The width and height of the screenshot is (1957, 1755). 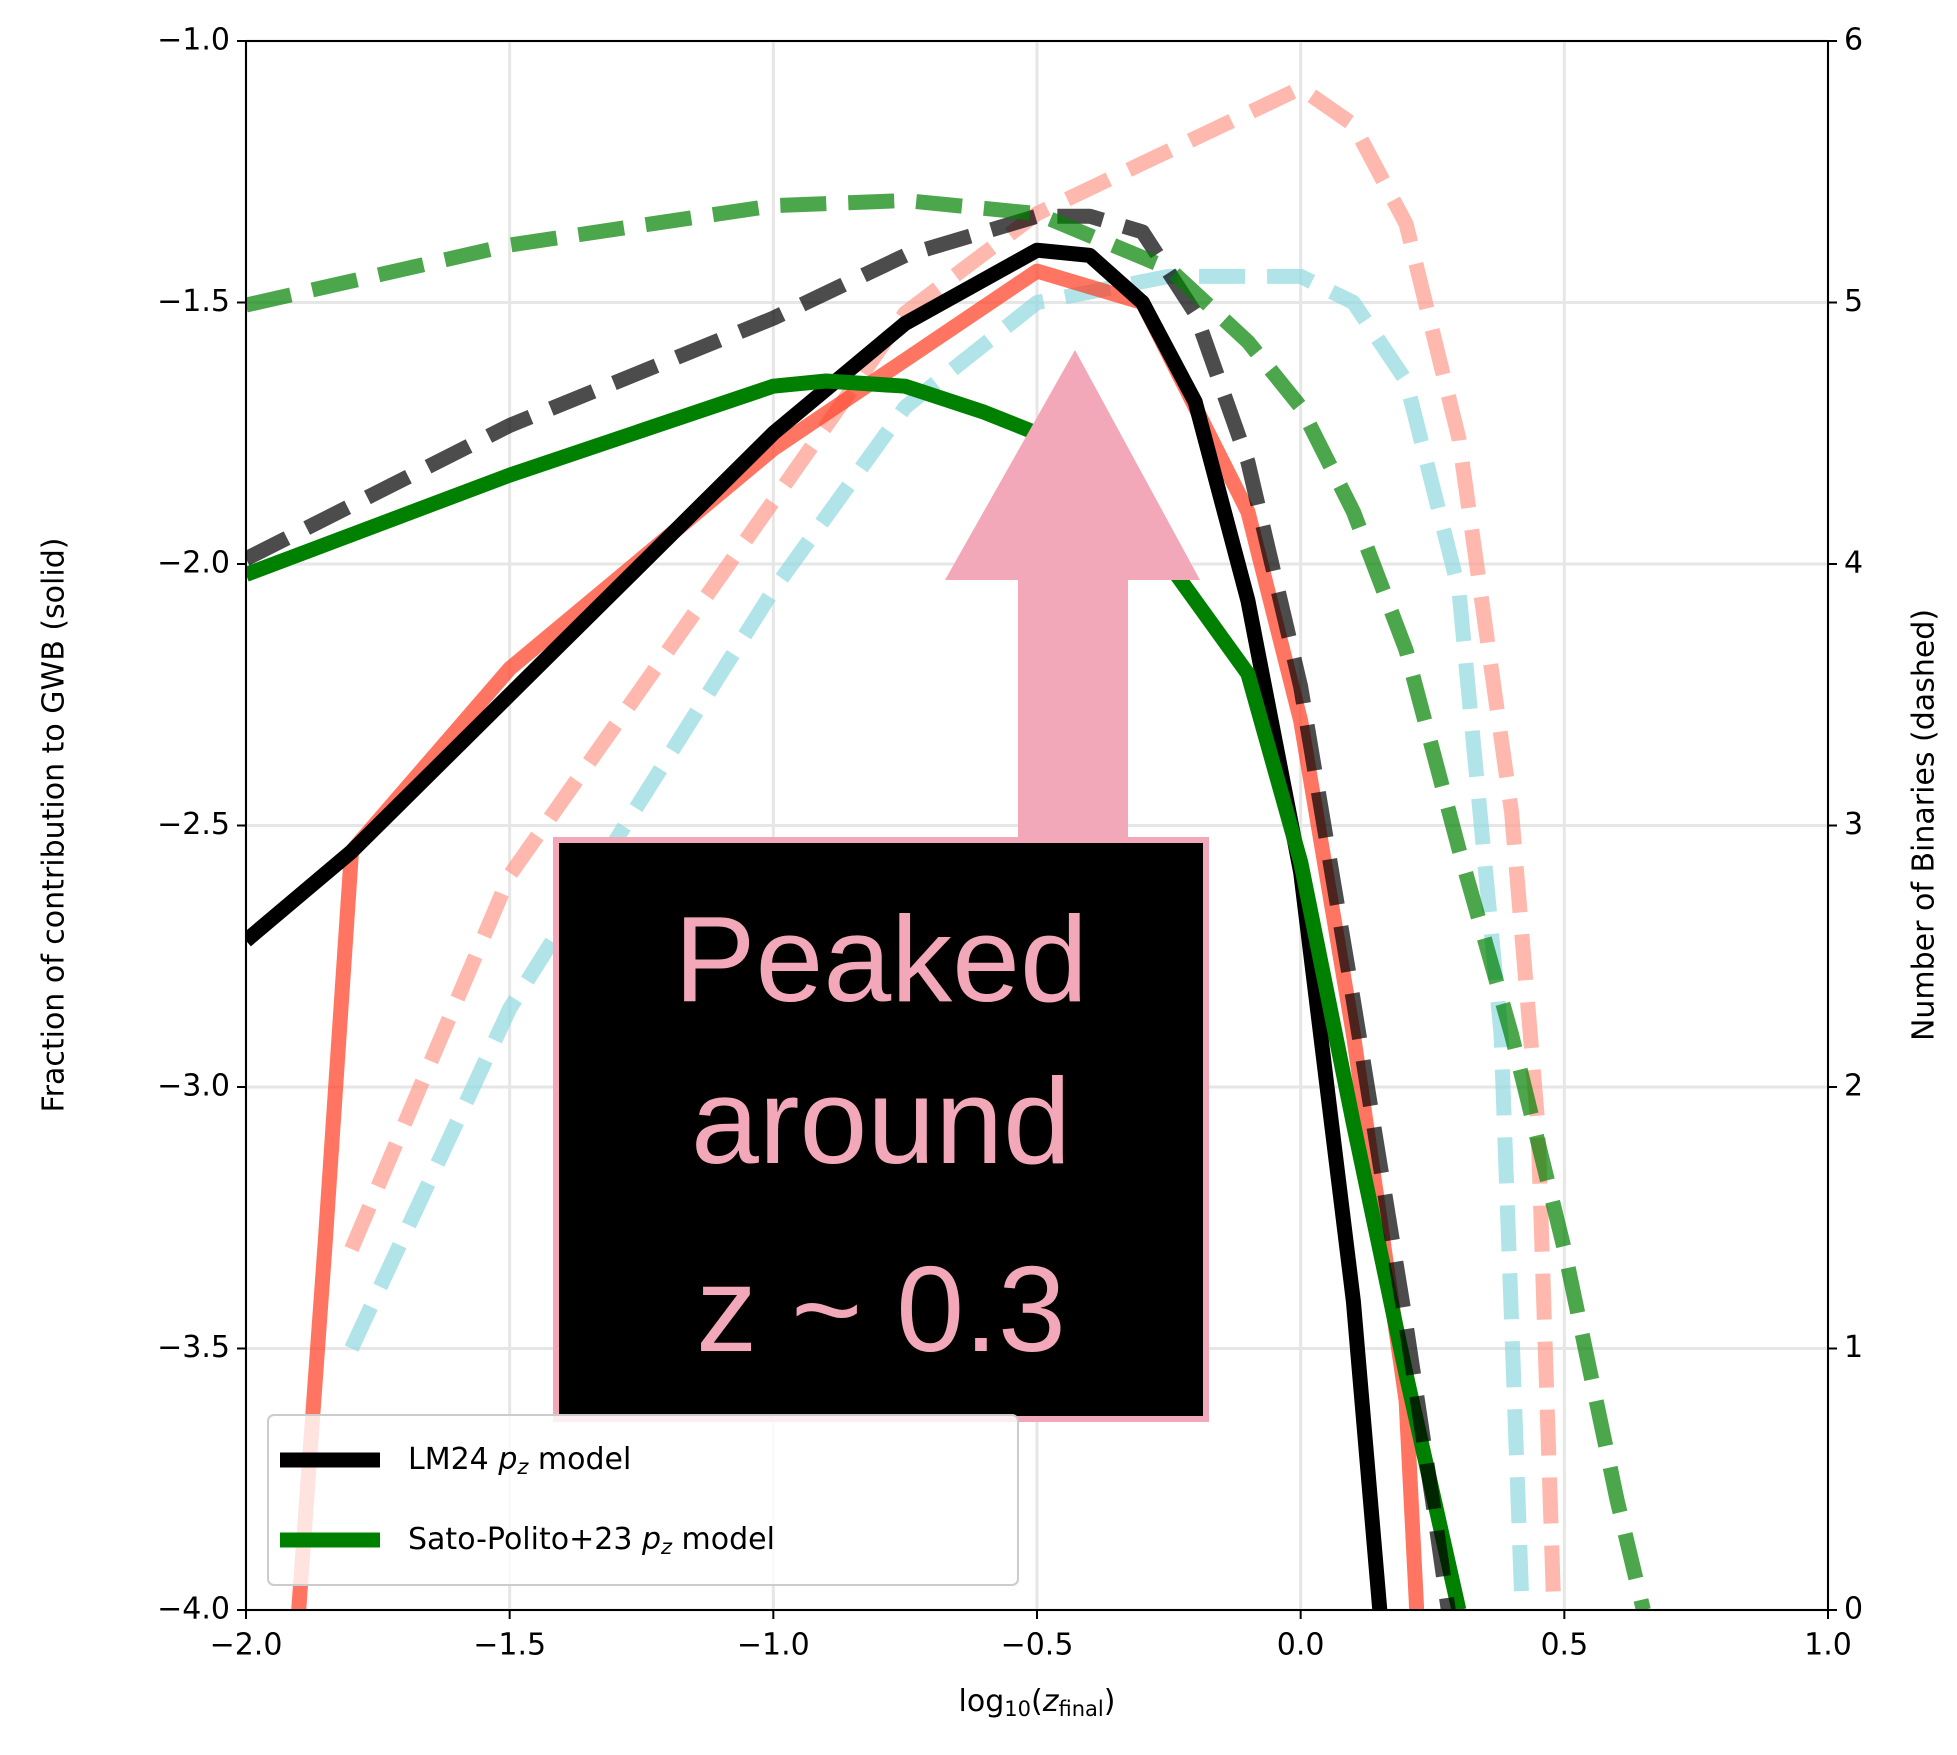 I want to click on annotation-text: around, so click(x=881, y=1121).